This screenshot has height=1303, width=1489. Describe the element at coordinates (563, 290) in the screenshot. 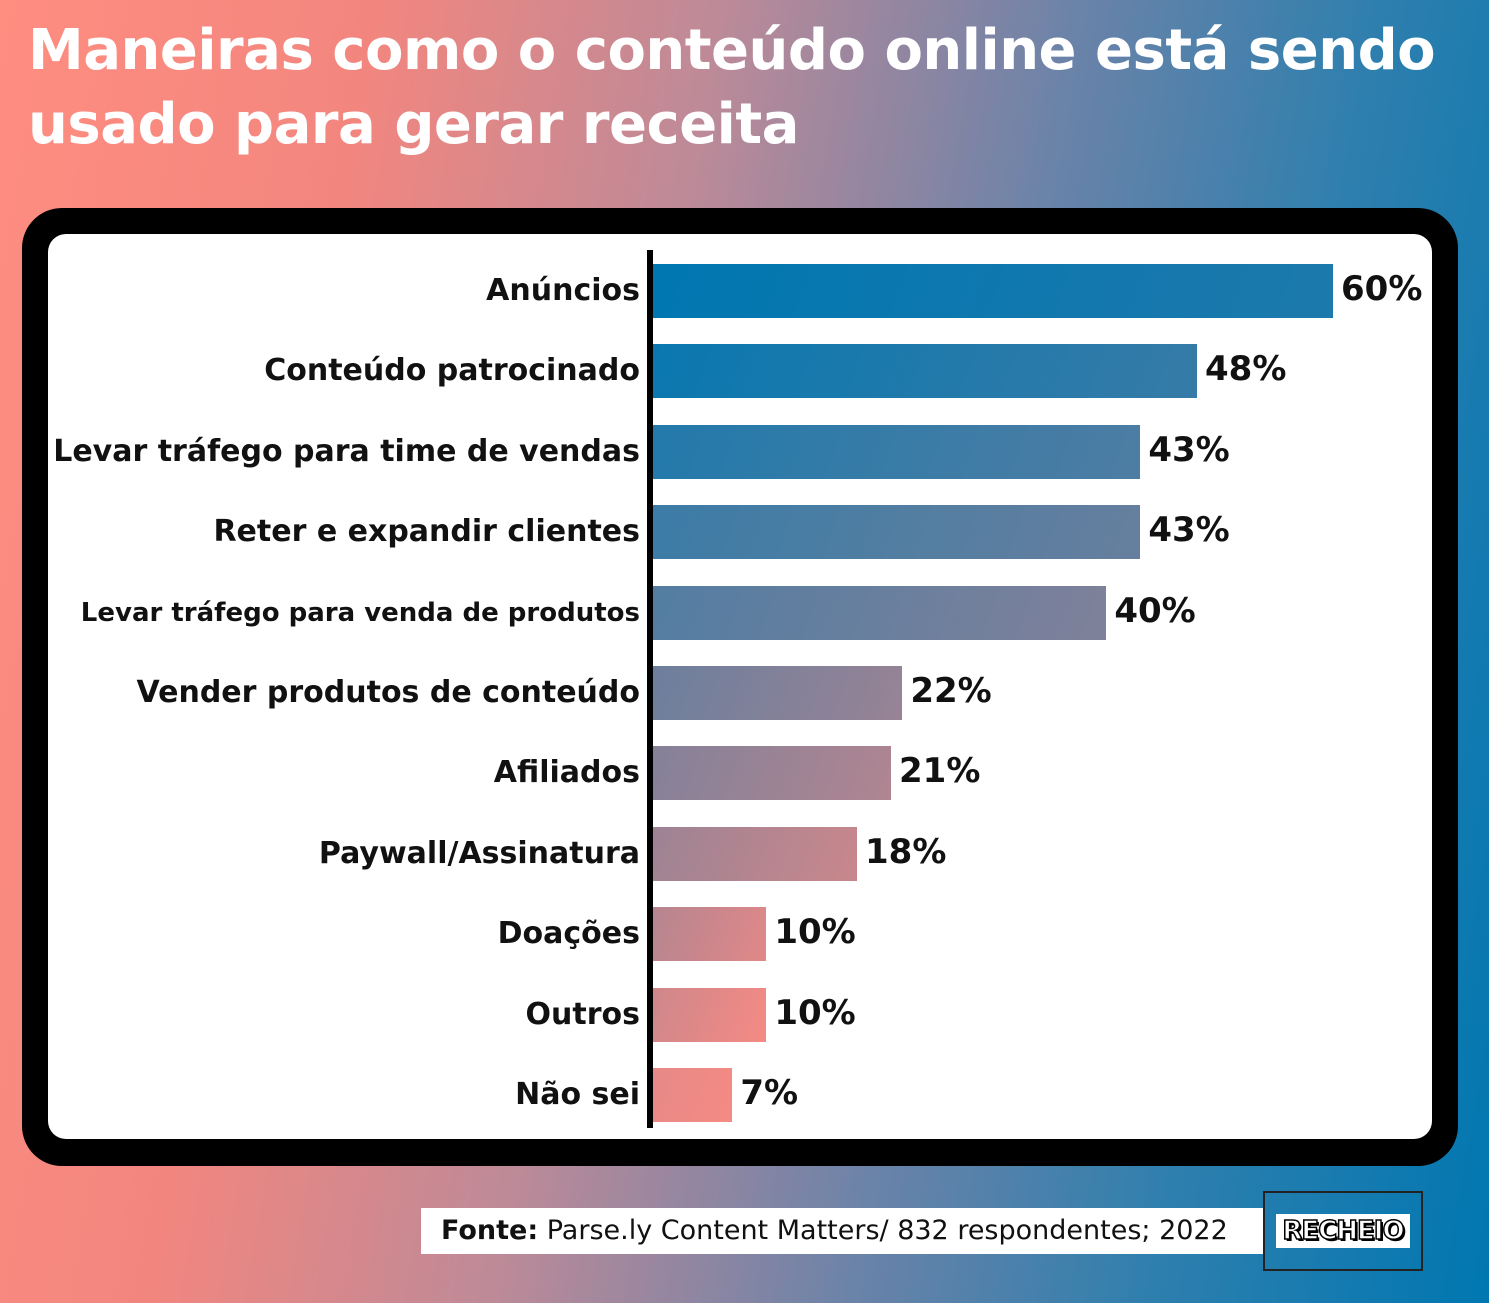

I see `category-label: Anúncios` at that location.